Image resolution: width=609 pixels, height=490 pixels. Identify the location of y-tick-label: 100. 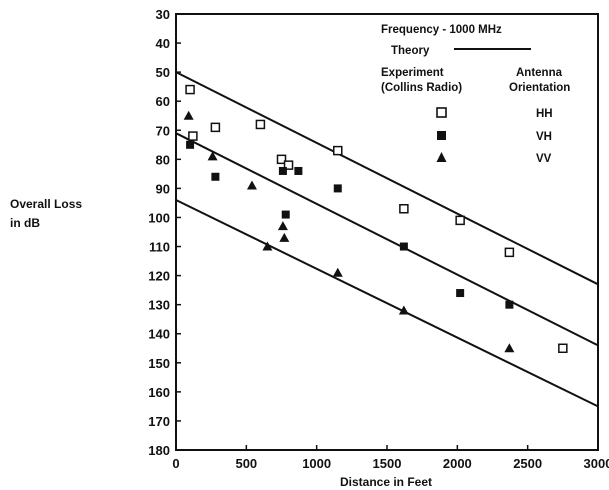
(159, 217).